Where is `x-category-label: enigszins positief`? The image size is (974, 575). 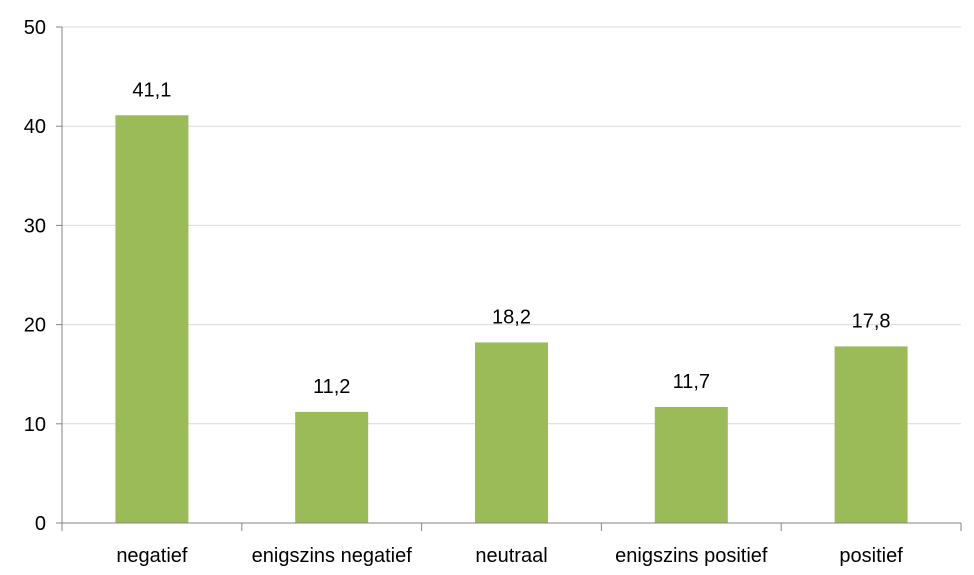
x-category-label: enigszins positief is located at coordinates (691, 556).